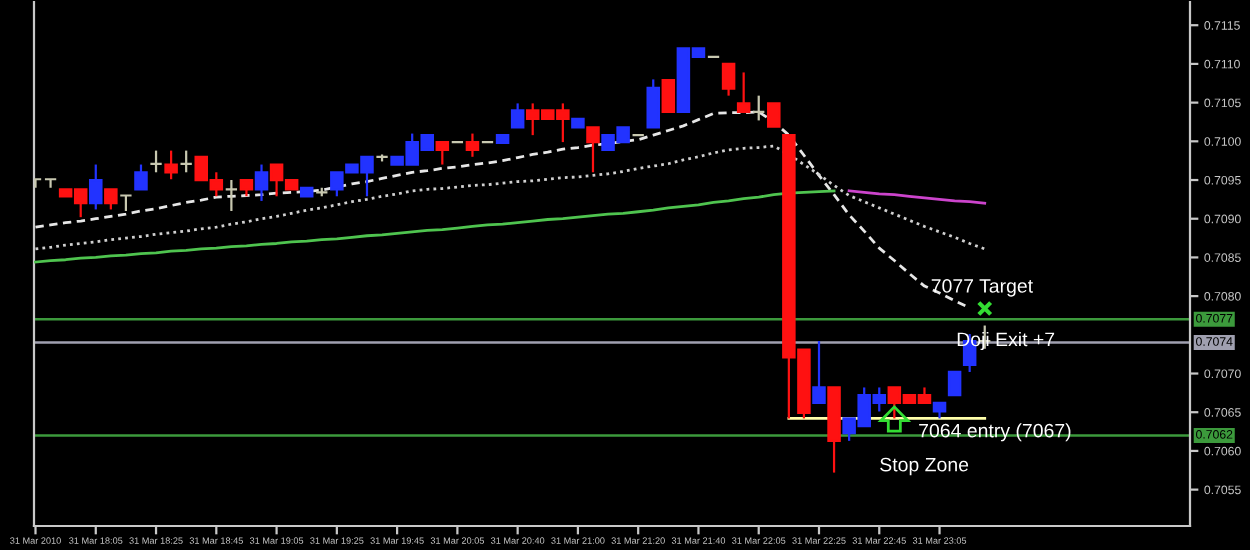 The height and width of the screenshot is (550, 1250). Describe the element at coordinates (982, 288) in the screenshot. I see `annotation: 7077 Target` at that location.